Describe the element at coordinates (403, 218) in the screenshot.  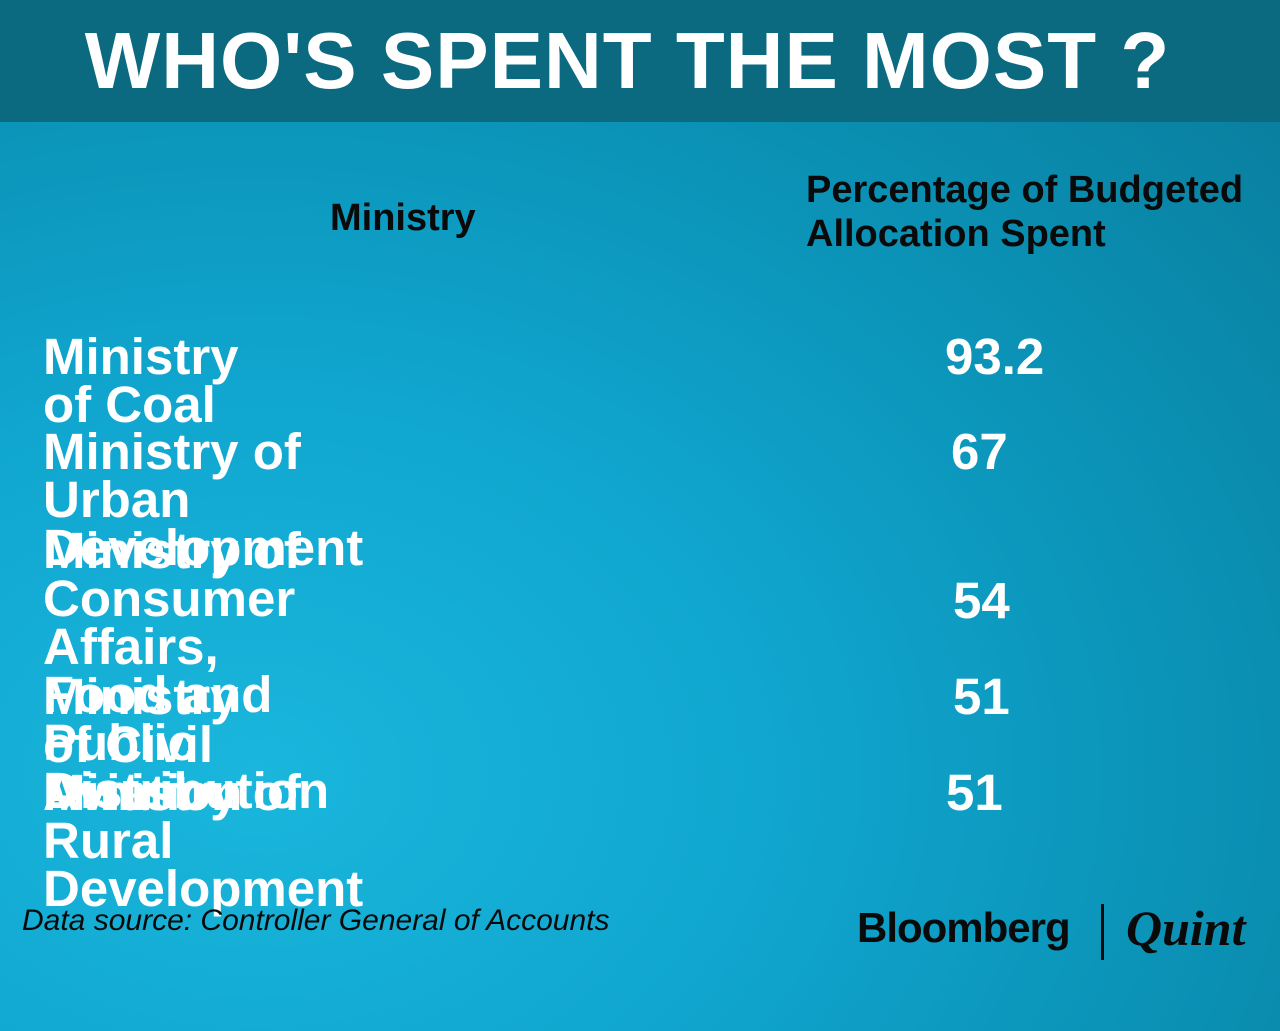
I see `column-header-ministry: Ministry` at that location.